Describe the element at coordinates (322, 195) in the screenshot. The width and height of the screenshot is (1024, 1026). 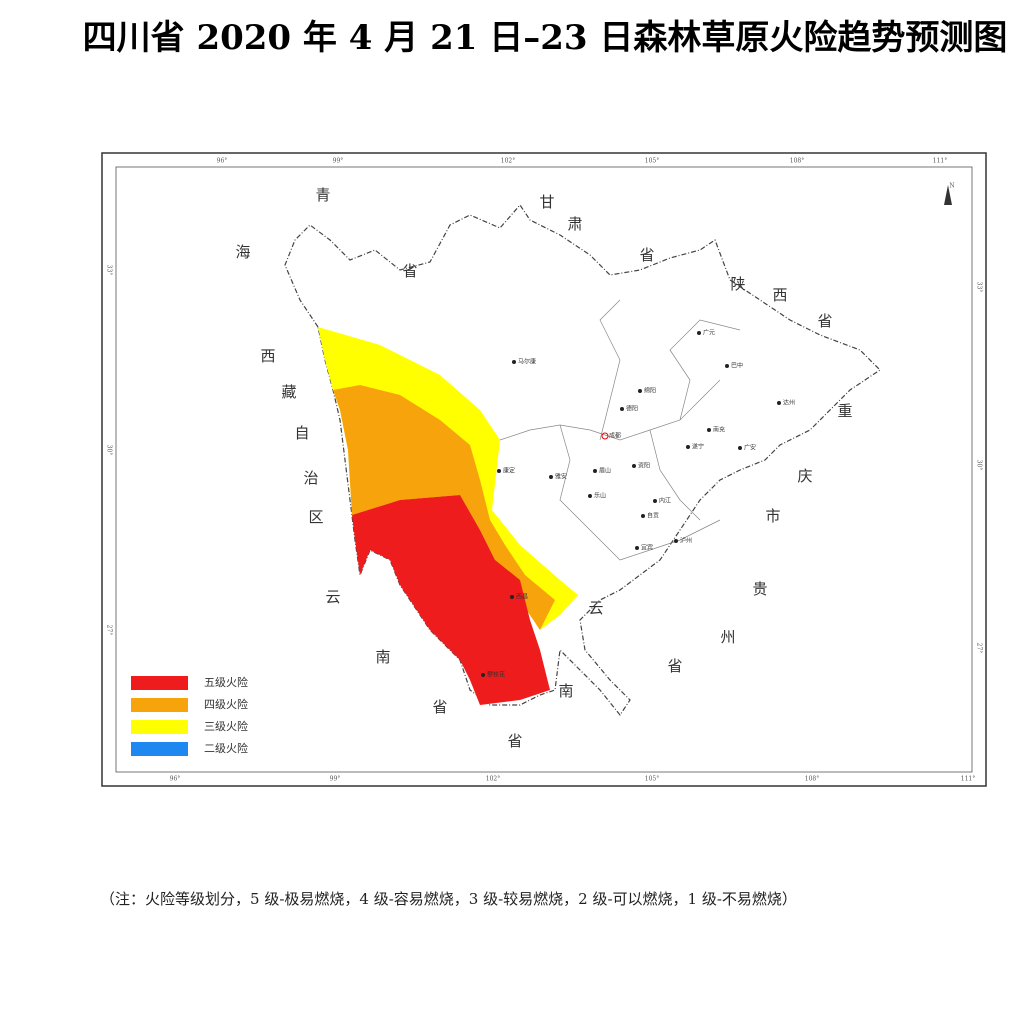
I see `province-label: 青` at that location.